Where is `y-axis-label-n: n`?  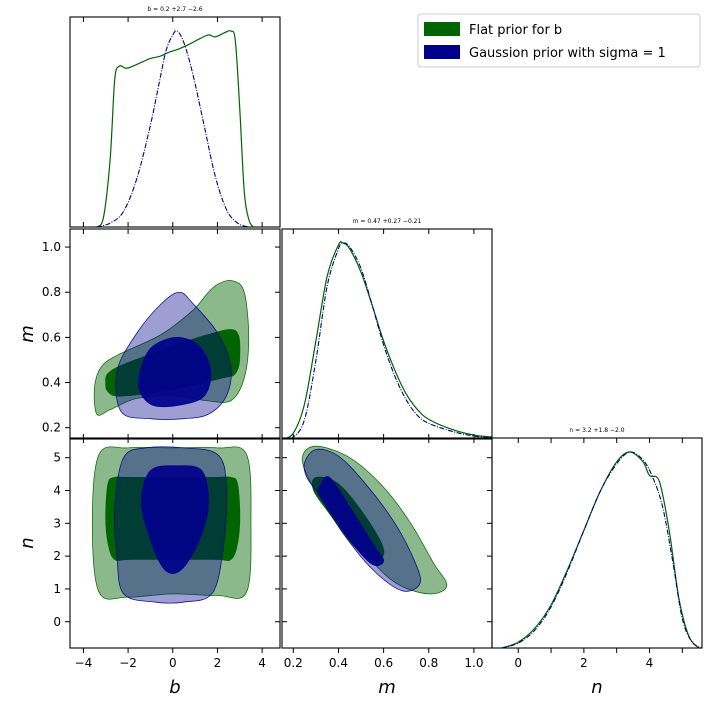
y-axis-label-n: n is located at coordinates (27, 542).